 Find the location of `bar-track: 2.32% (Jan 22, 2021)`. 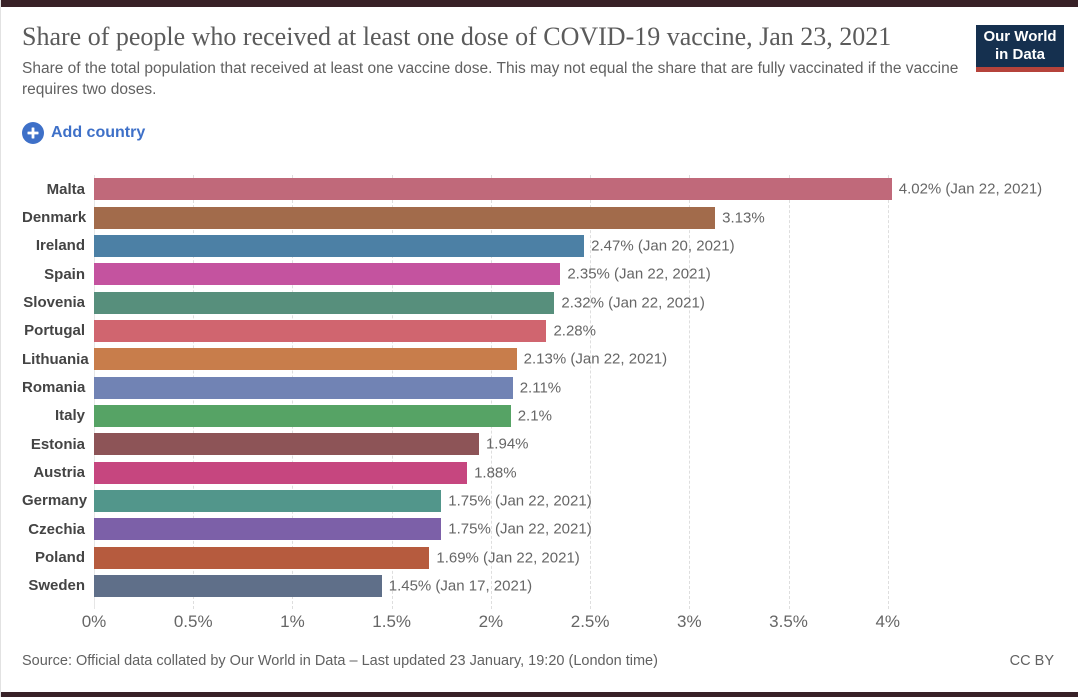

bar-track: 2.32% (Jan 22, 2021) is located at coordinates (540, 302).